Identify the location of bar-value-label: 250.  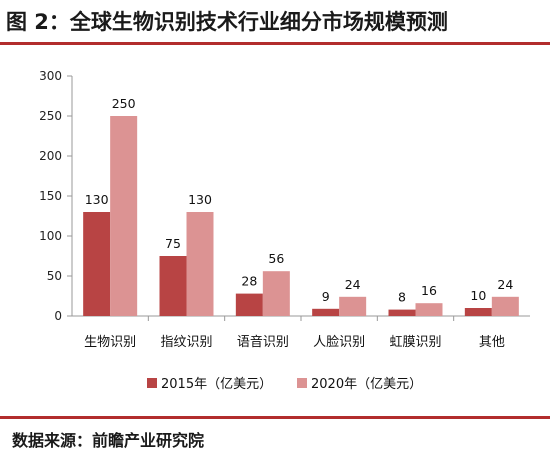
(124, 103).